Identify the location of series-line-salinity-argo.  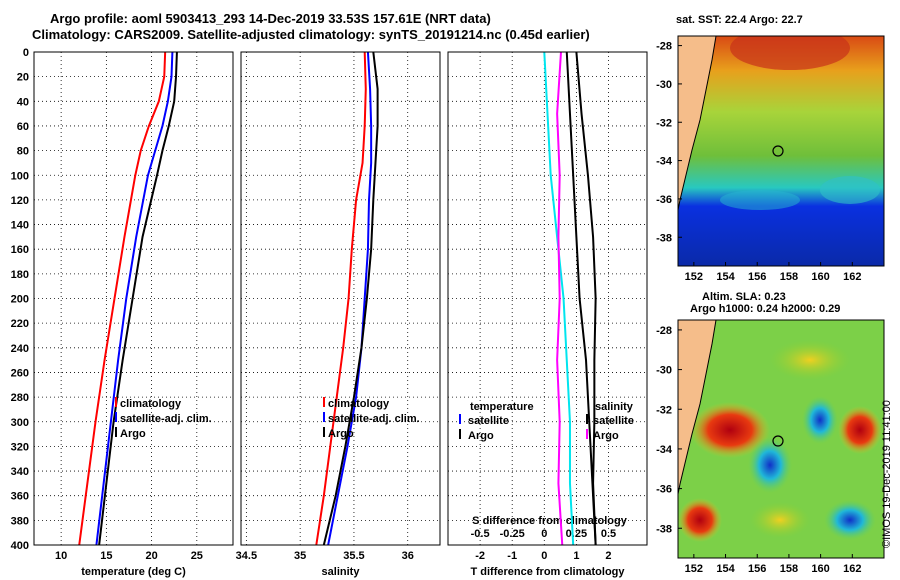
(586, 298).